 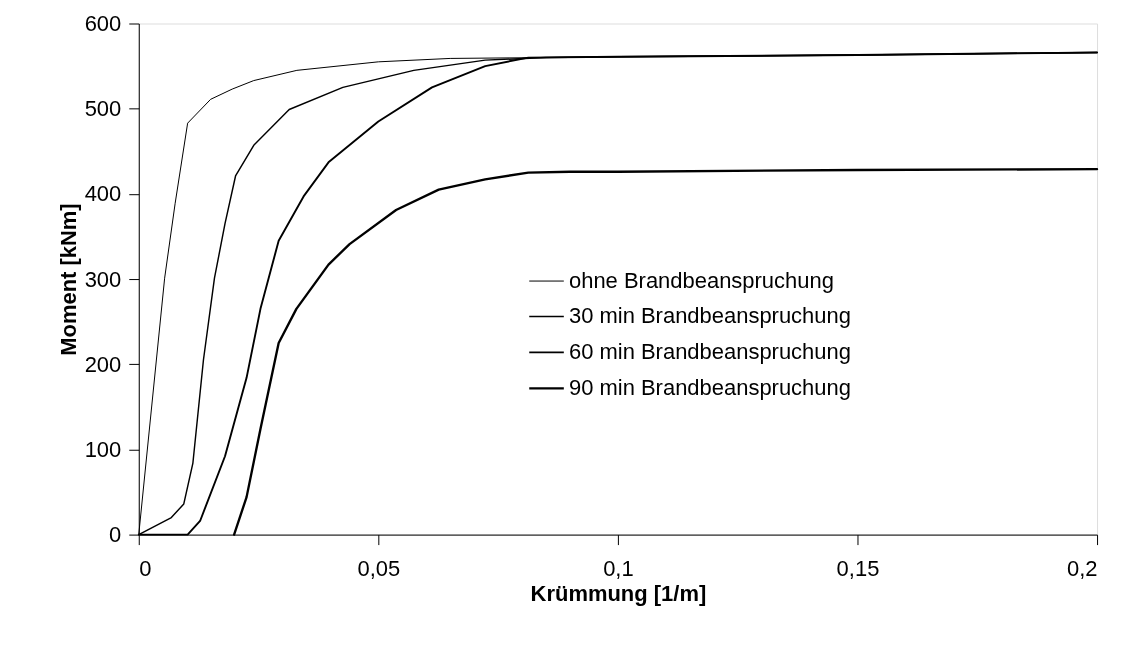 What do you see at coordinates (103, 449) in the screenshot?
I see `y-tick-label: 100` at bounding box center [103, 449].